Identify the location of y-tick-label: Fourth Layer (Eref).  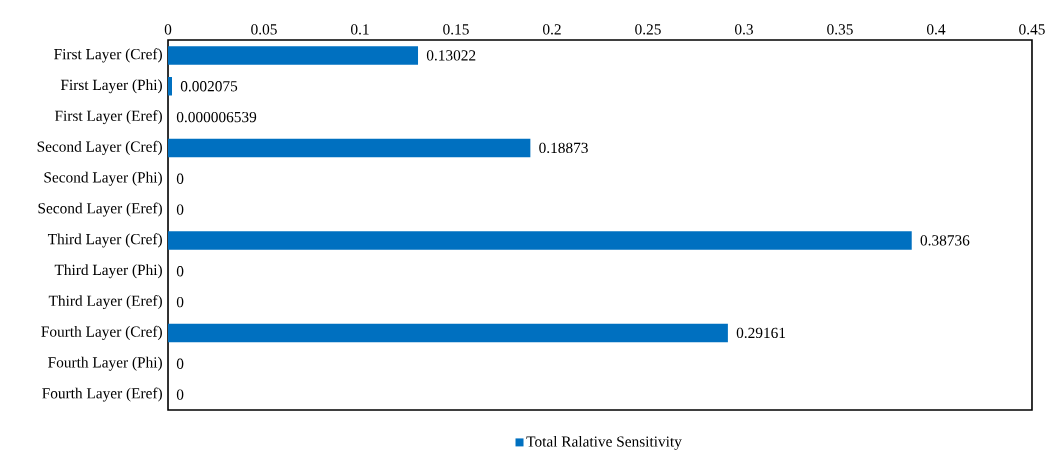
(102, 394).